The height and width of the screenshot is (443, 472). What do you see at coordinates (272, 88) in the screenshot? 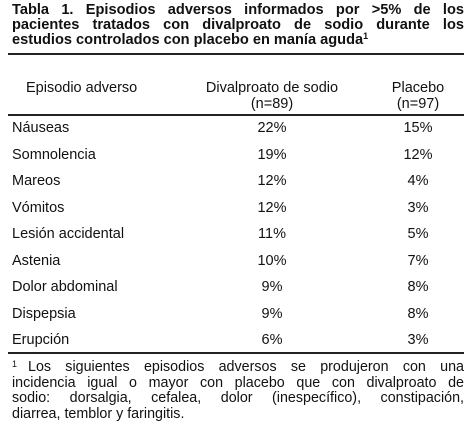
I see `column-header: Divalproato de sodio` at bounding box center [272, 88].